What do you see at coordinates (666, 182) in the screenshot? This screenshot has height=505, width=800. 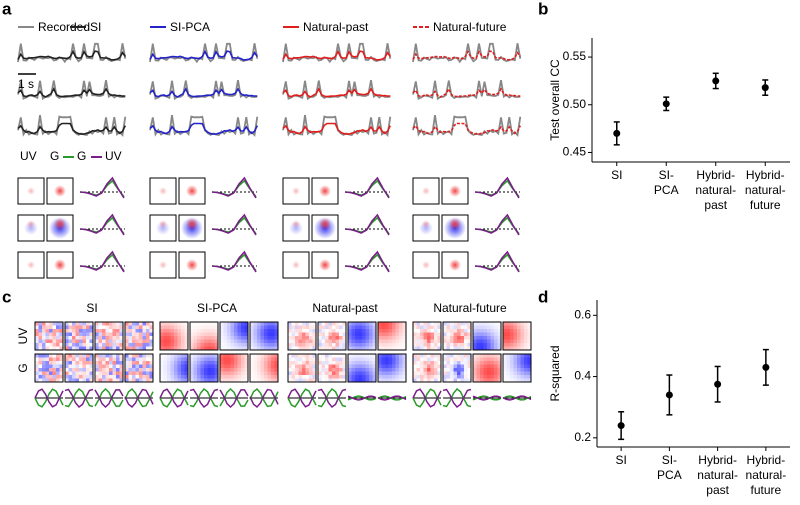 I see `x-tick-label: SI-PCA` at bounding box center [666, 182].